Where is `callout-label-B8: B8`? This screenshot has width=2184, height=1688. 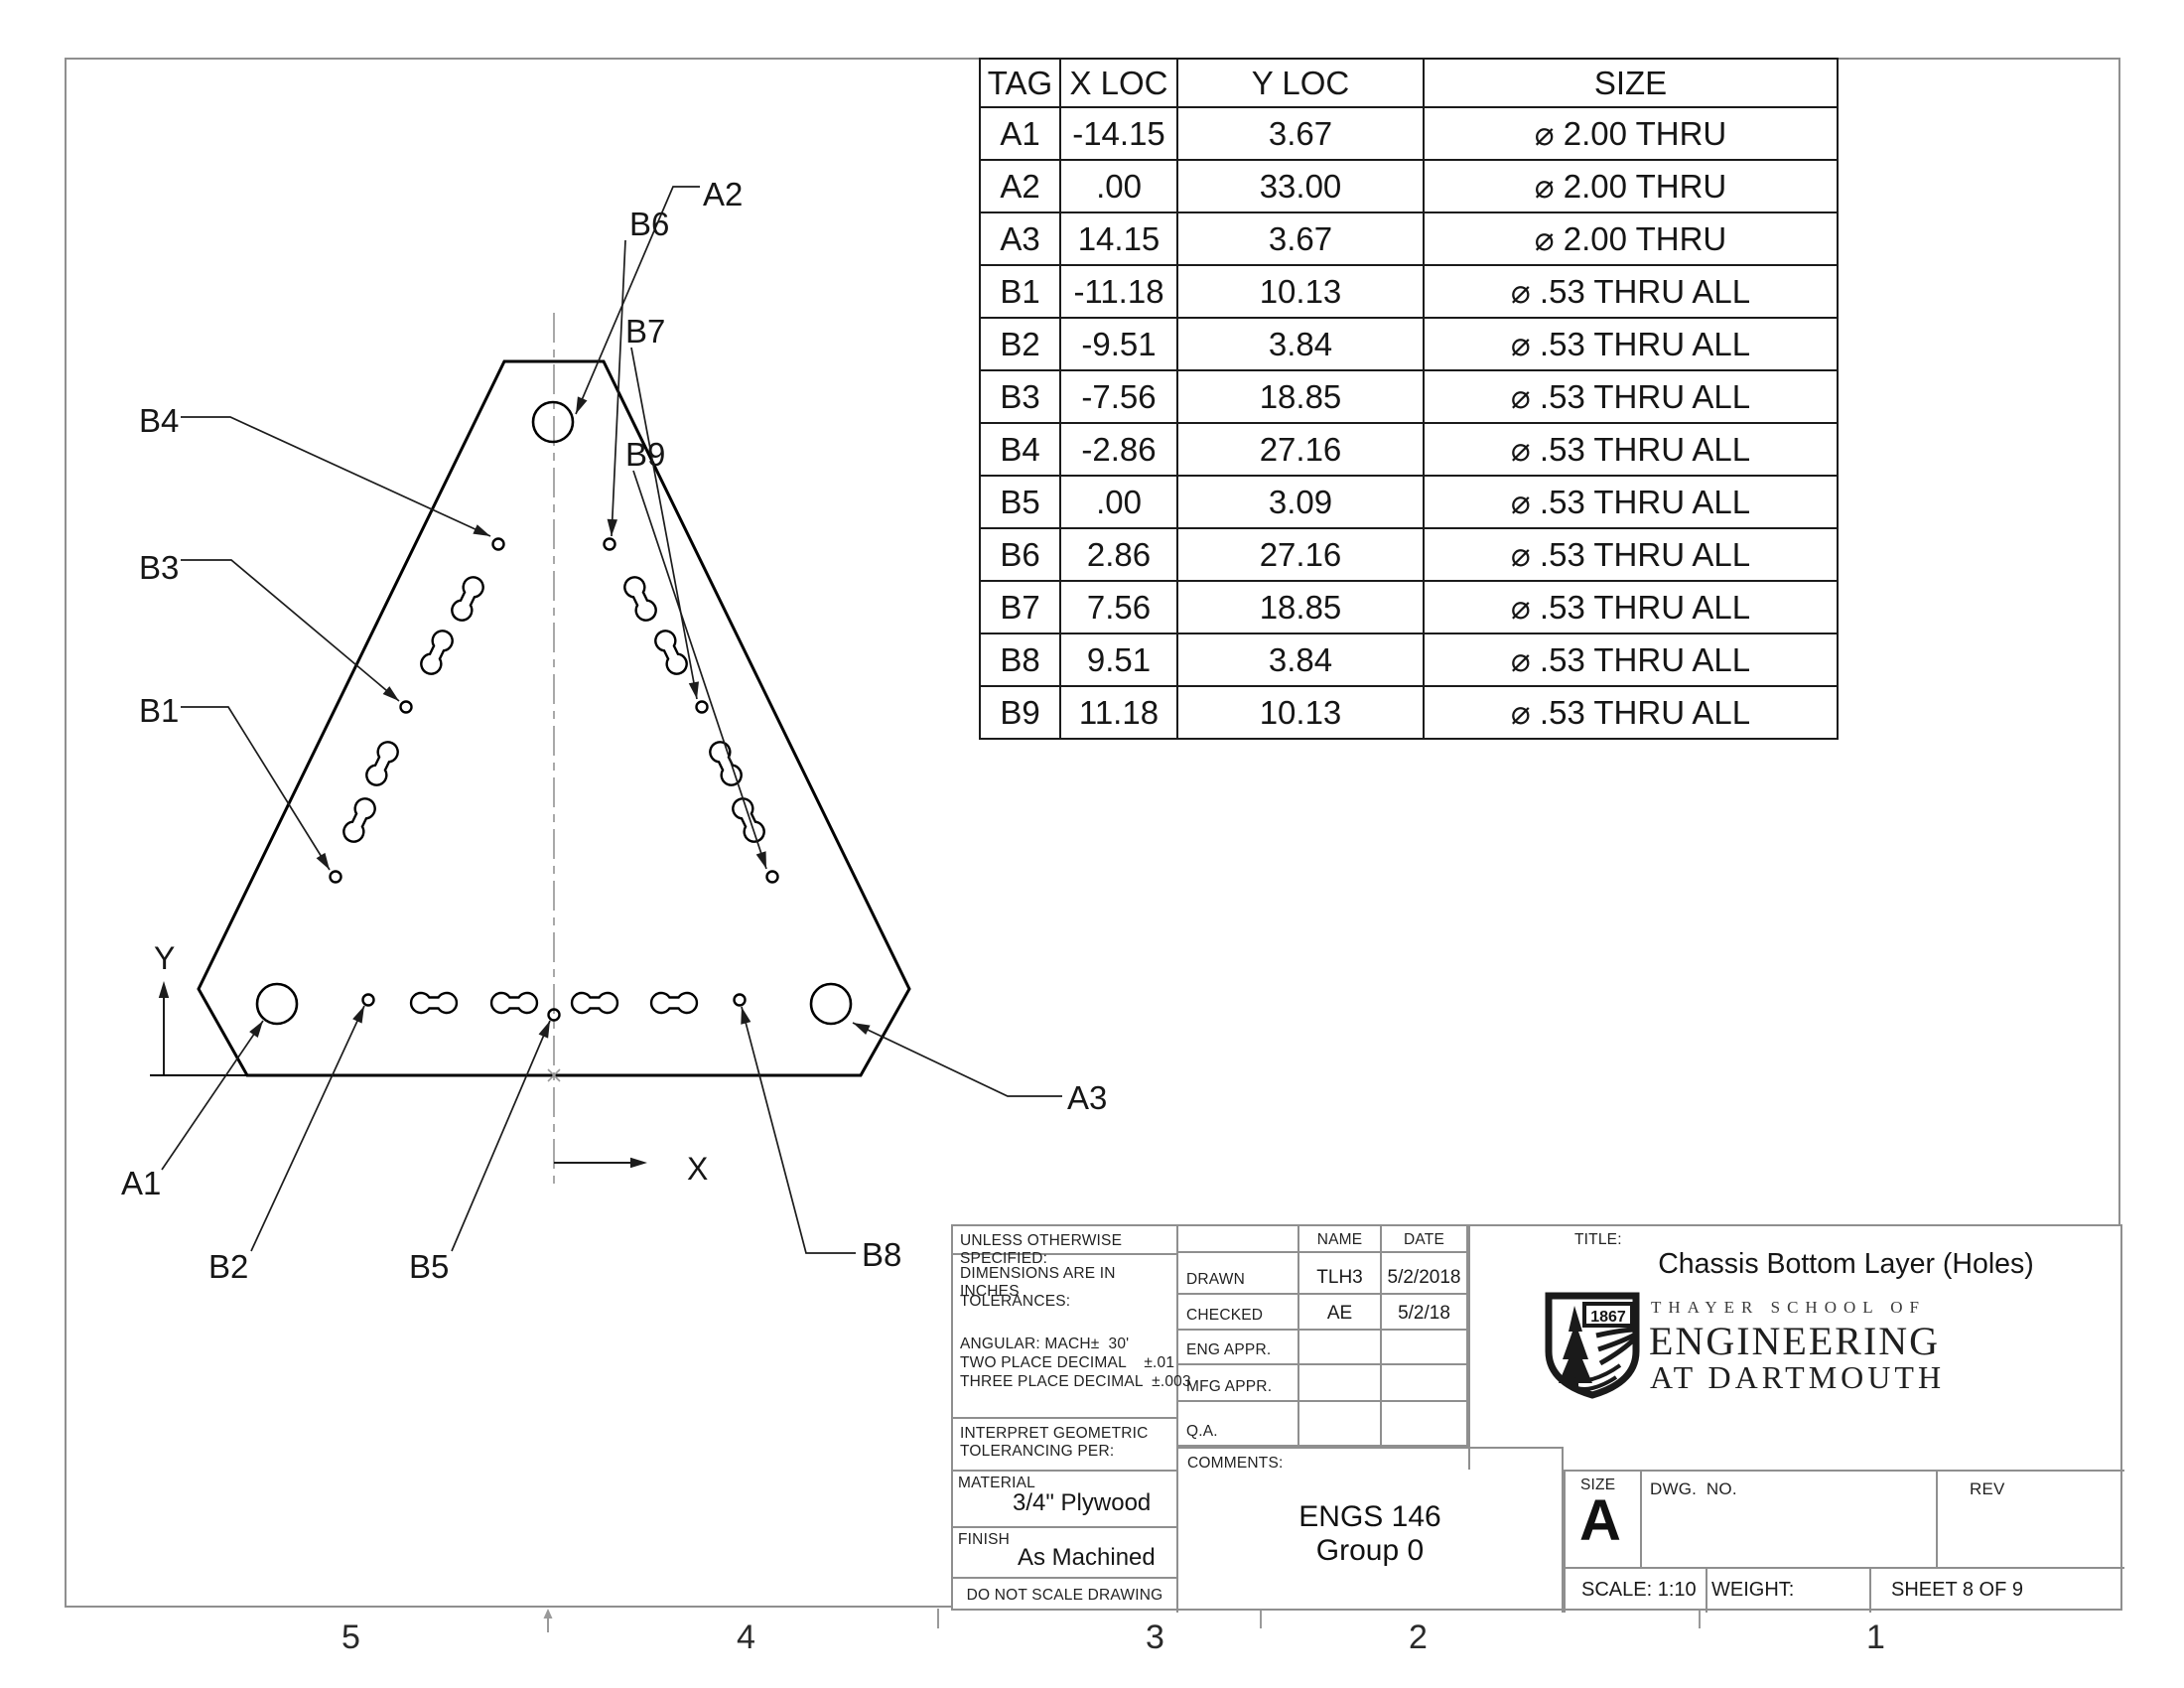 callout-label-B8: B8 is located at coordinates (881, 1254).